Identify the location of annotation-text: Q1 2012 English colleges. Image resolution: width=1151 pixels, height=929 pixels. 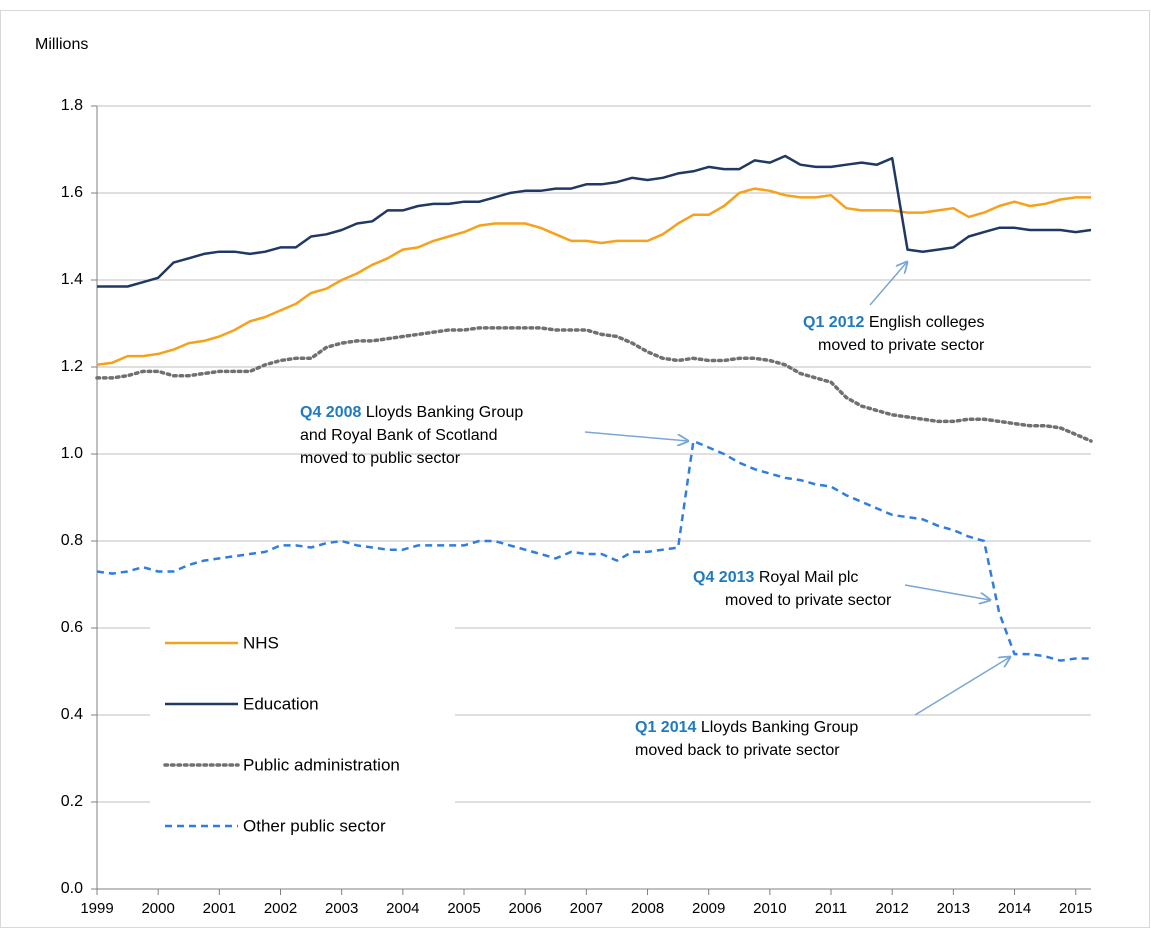
(893, 322).